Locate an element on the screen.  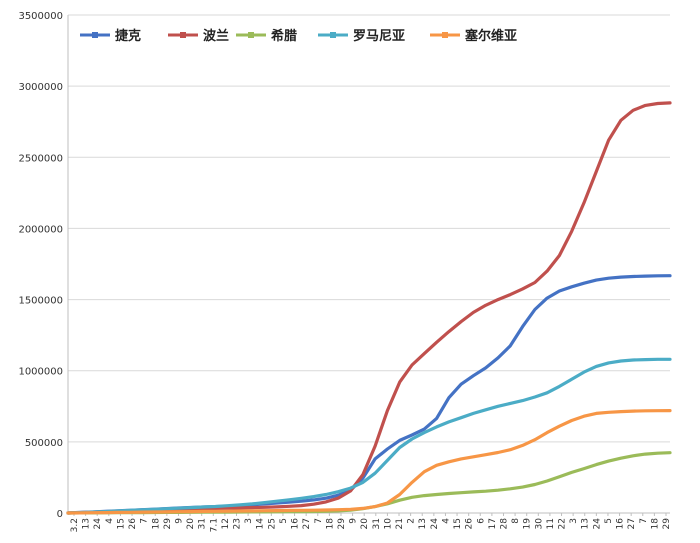
legend-label: 波兰 is located at coordinates (216, 36).